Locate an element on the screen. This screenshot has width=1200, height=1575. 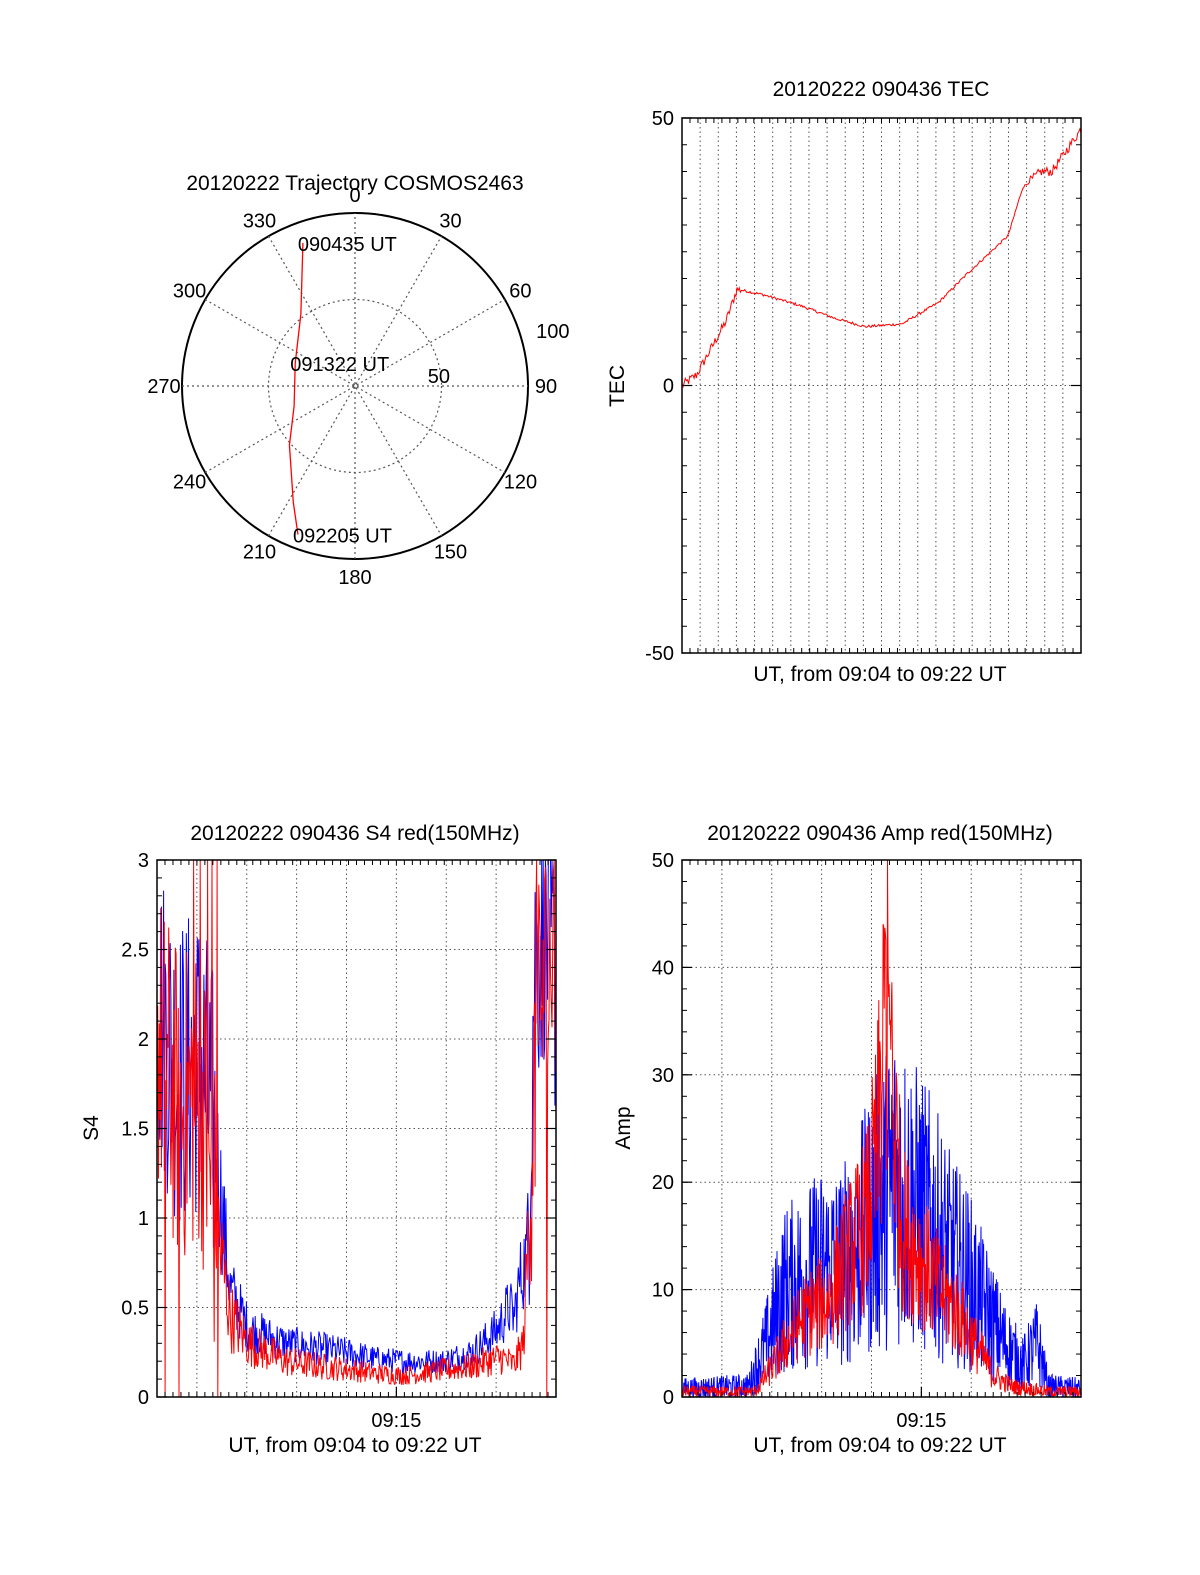
polar-grid is located at coordinates (355, 386).